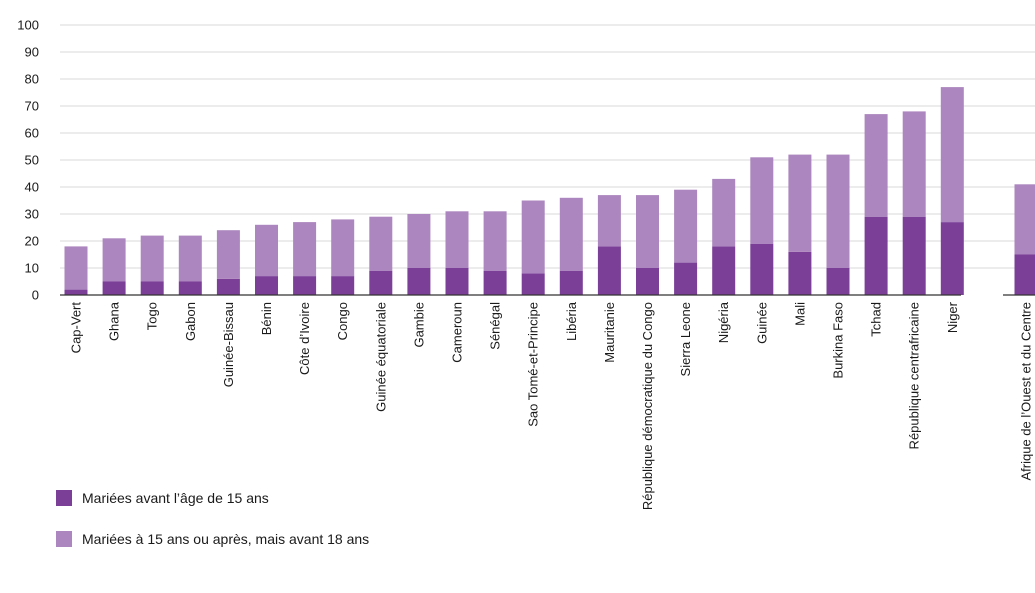 Image resolution: width=1035 pixels, height=593 pixels. What do you see at coordinates (1026, 391) in the screenshot?
I see `x-tick-label: Afrique de l’Ouest et du Centre` at bounding box center [1026, 391].